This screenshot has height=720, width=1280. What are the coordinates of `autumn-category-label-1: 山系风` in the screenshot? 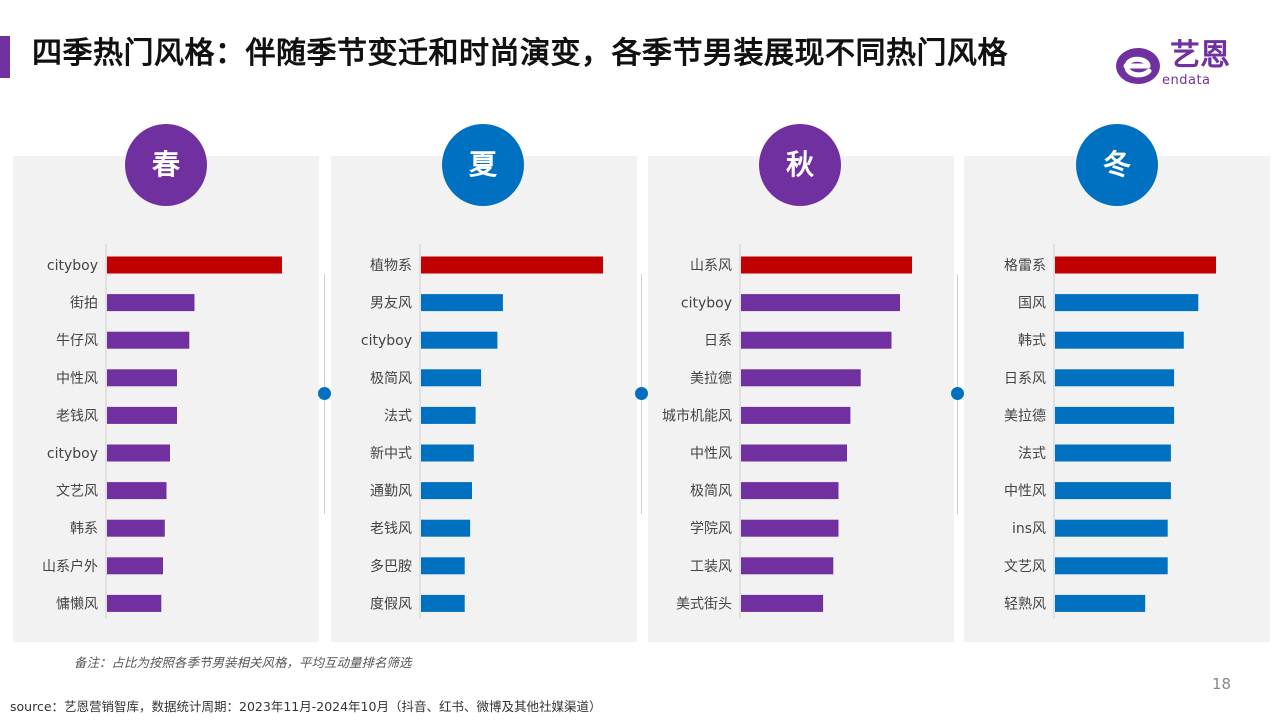 It's located at (711, 266).